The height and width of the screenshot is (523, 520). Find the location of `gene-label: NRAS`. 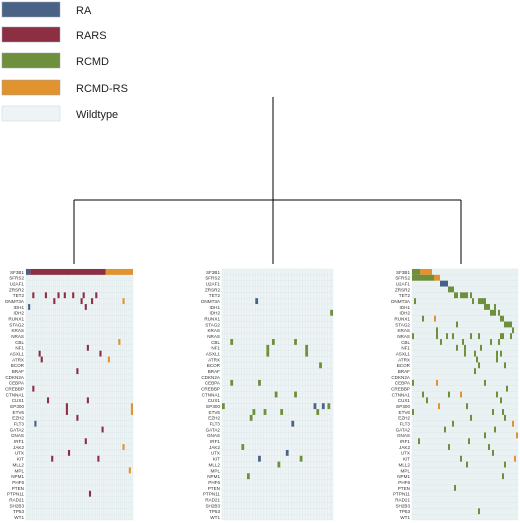

gene-label: NRAS is located at coordinates (403, 336).